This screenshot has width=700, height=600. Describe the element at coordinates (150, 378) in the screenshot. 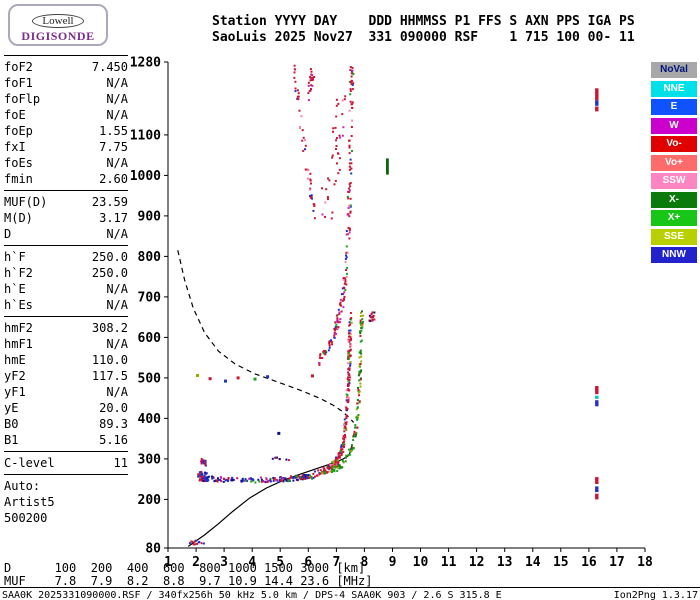

I see `svg-text: 500` at that location.